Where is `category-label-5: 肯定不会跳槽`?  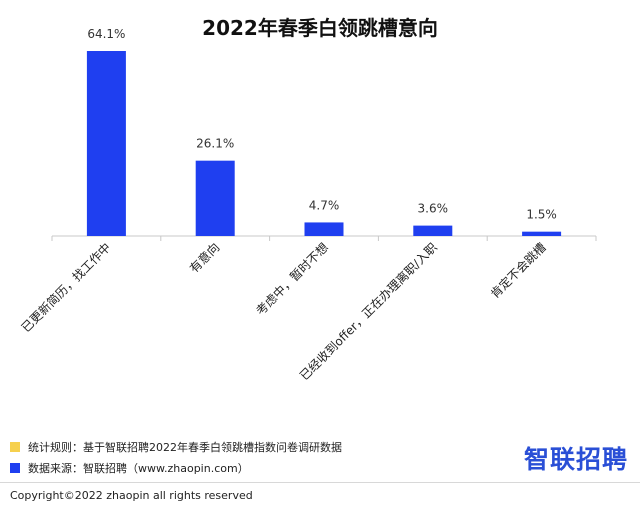 category-label-5: 肯定不会跳槽 is located at coordinates (518, 271).